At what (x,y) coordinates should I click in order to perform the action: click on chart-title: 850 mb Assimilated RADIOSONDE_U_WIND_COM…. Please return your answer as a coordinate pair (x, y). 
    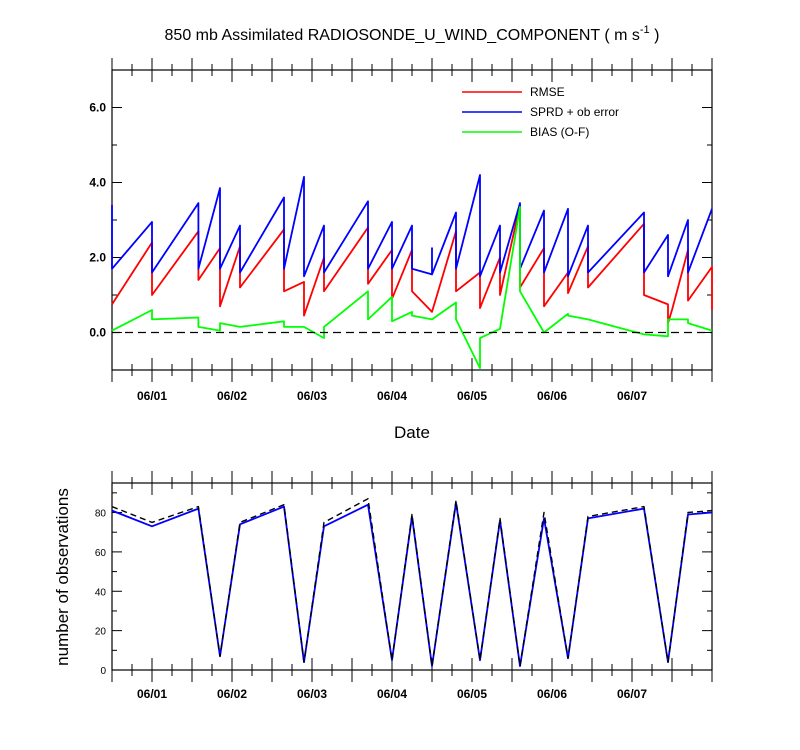
    Looking at the image, I should click on (412, 34).